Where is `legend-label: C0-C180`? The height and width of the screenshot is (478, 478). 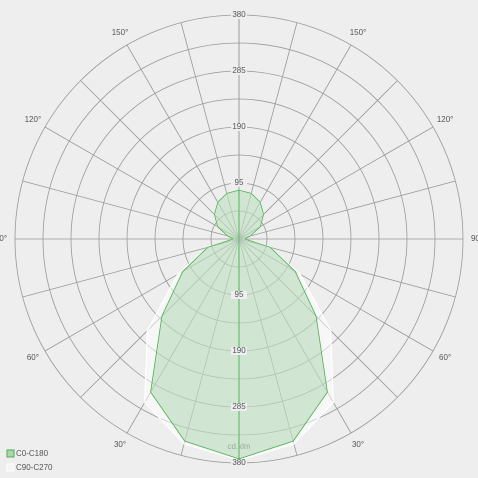
legend-label: C0-C180 is located at coordinates (32, 453).